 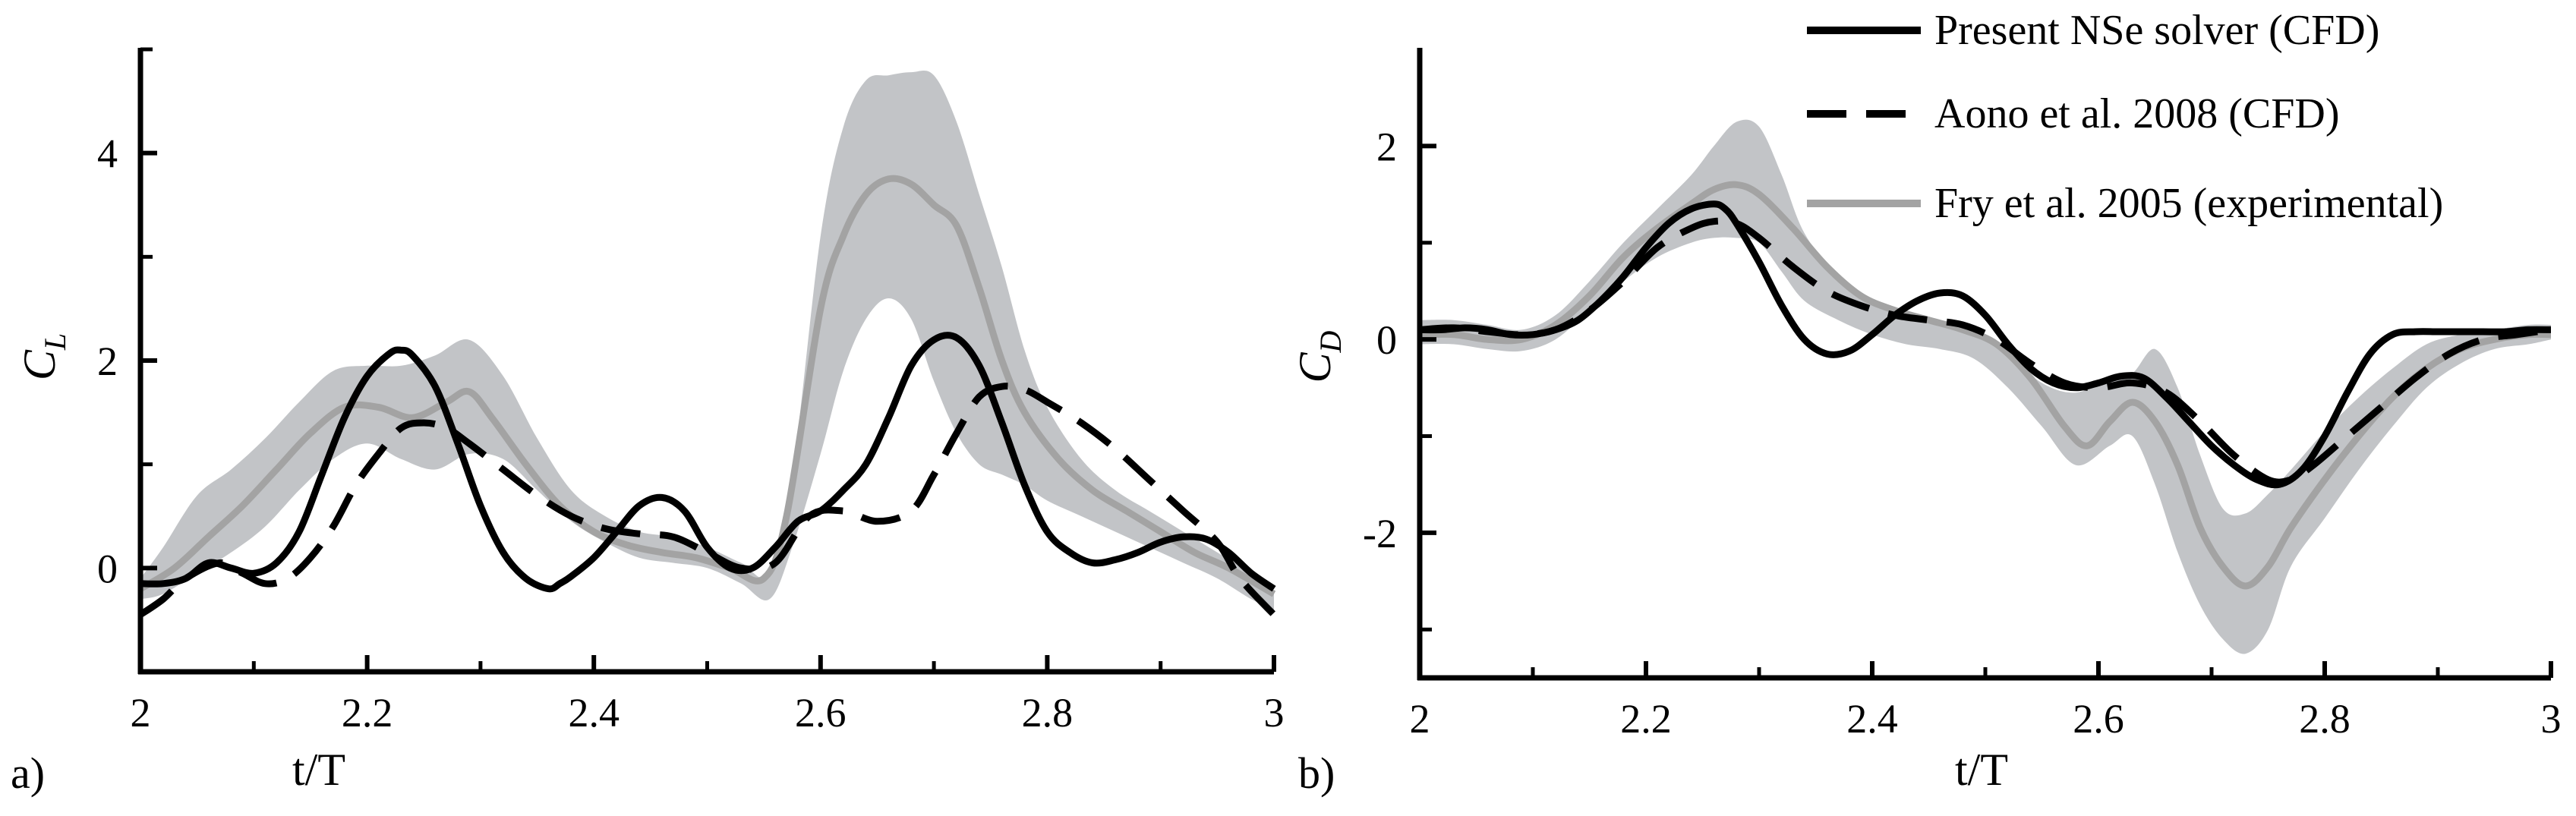 I want to click on legend-label-present: Present NSe solver (CFD), so click(x=2156, y=30).